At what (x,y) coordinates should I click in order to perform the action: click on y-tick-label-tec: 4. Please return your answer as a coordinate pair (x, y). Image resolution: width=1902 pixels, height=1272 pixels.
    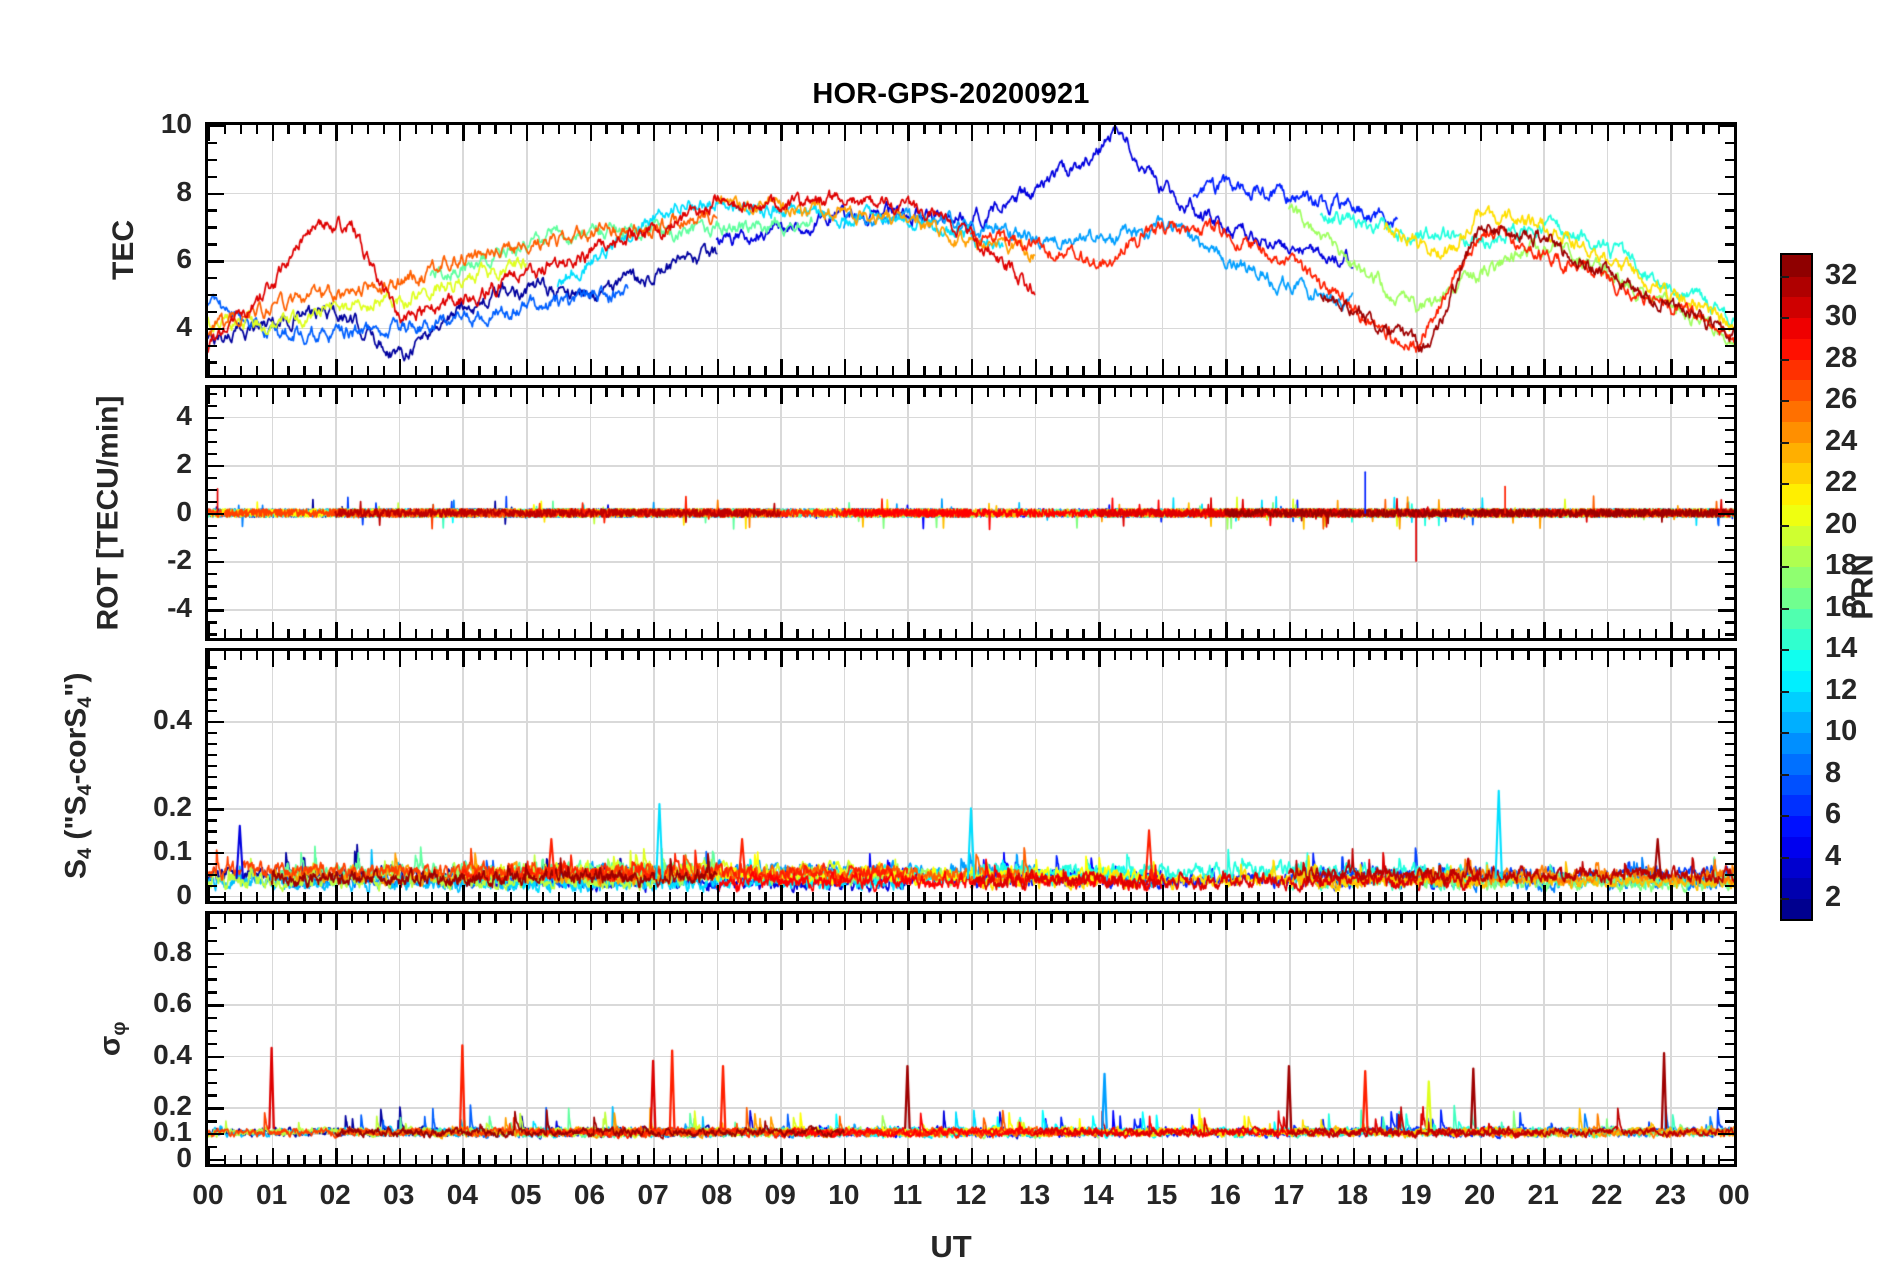
    Looking at the image, I should click on (184, 326).